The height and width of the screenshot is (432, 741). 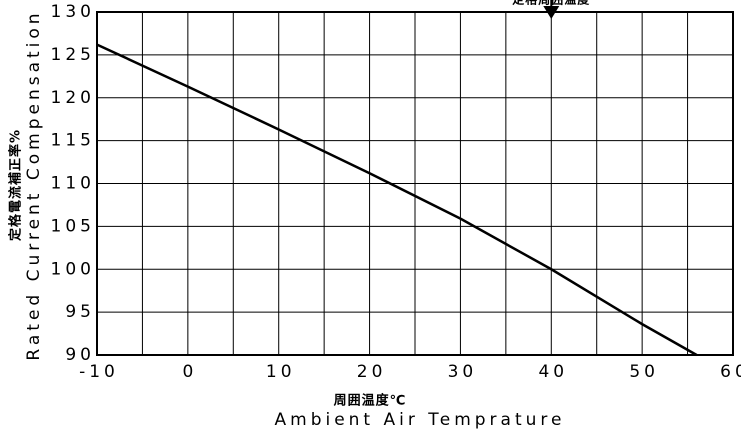 What do you see at coordinates (99, 372) in the screenshot?
I see `x-tick-label: -10` at bounding box center [99, 372].